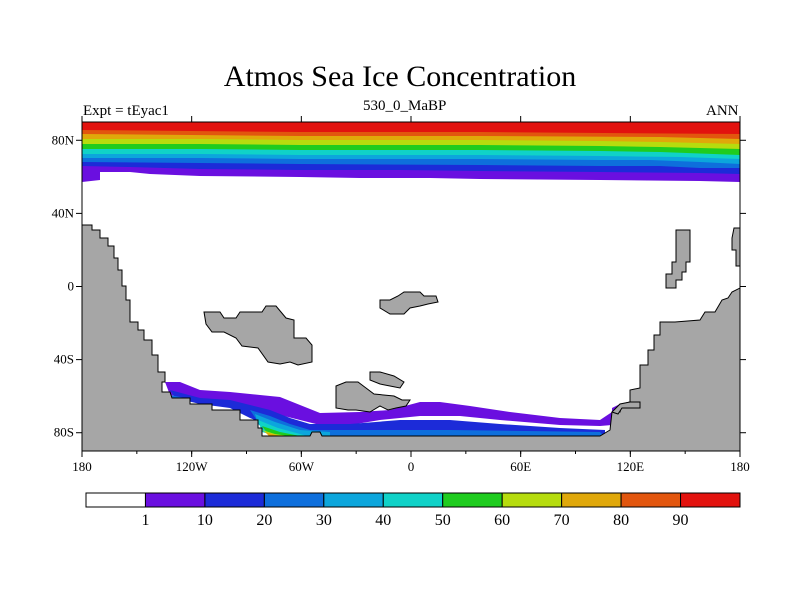 The height and width of the screenshot is (600, 800). I want to click on land-south-island-b, so click(387, 380).